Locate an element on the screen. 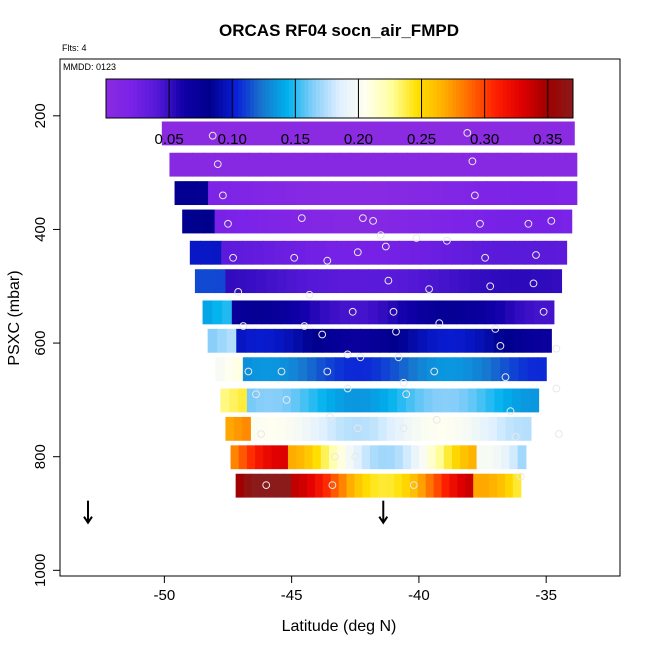  y-axis-label: PSXC (mbar) is located at coordinates (14, 317).